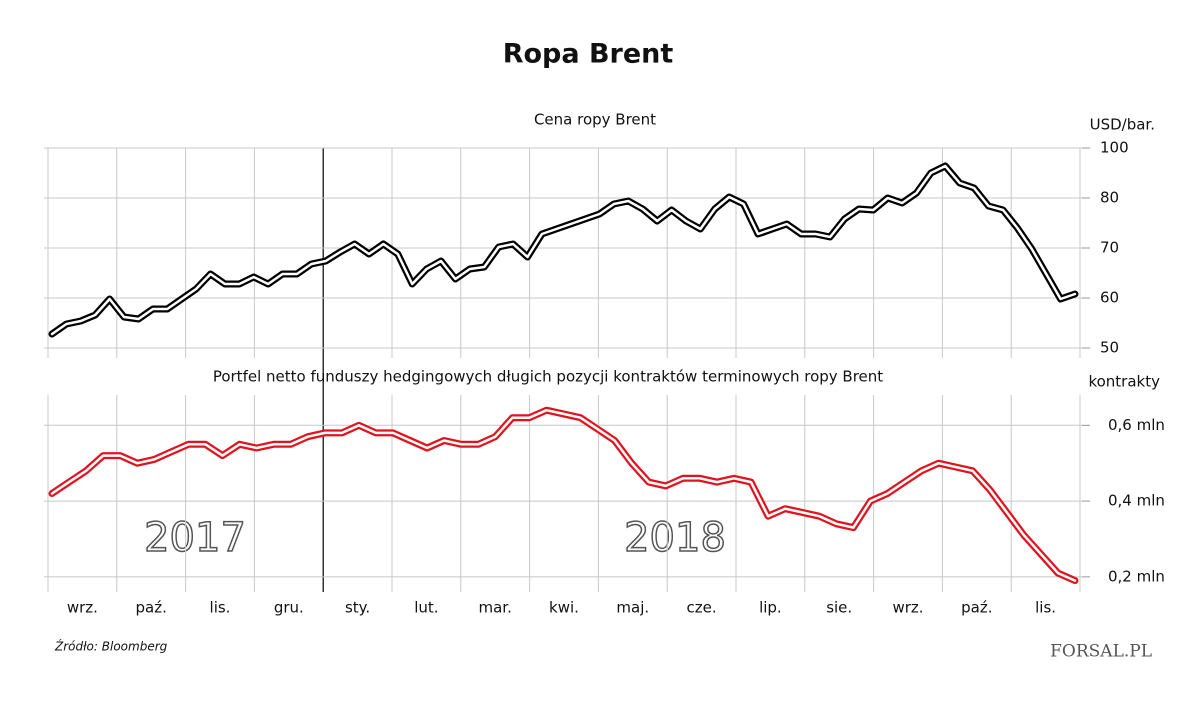  I want to click on y-axis-label: USD/bar., so click(1122, 125).